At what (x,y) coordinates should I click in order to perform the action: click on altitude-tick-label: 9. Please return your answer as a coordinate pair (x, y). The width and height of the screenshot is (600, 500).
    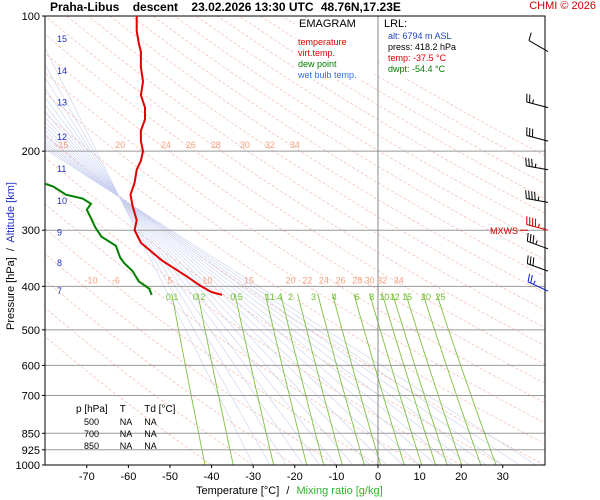
    Looking at the image, I should click on (59, 233).